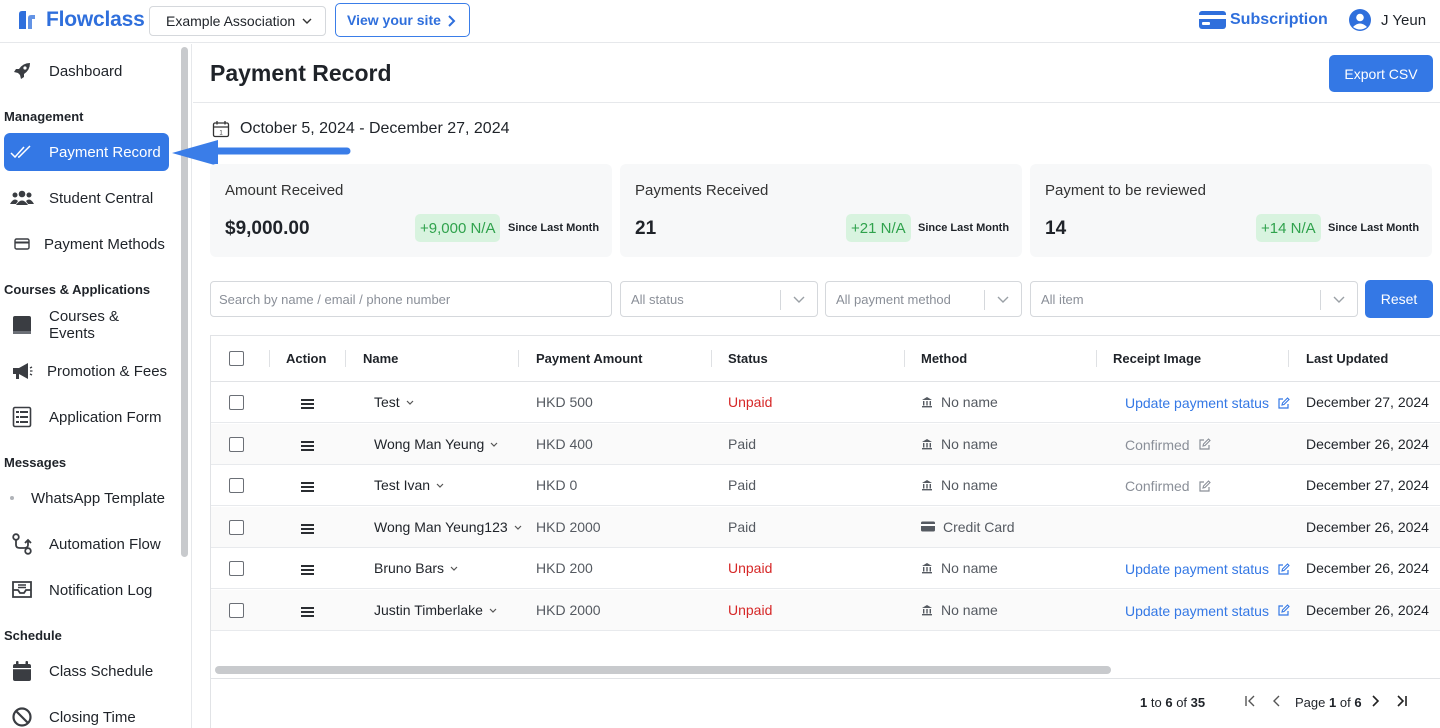  I want to click on credit-card-icon, so click(928, 526).